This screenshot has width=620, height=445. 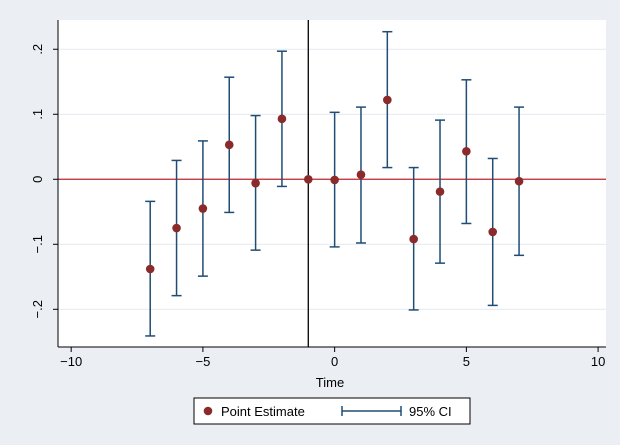 I want to click on legend: Point Estimate 95% CI, so click(x=332, y=411).